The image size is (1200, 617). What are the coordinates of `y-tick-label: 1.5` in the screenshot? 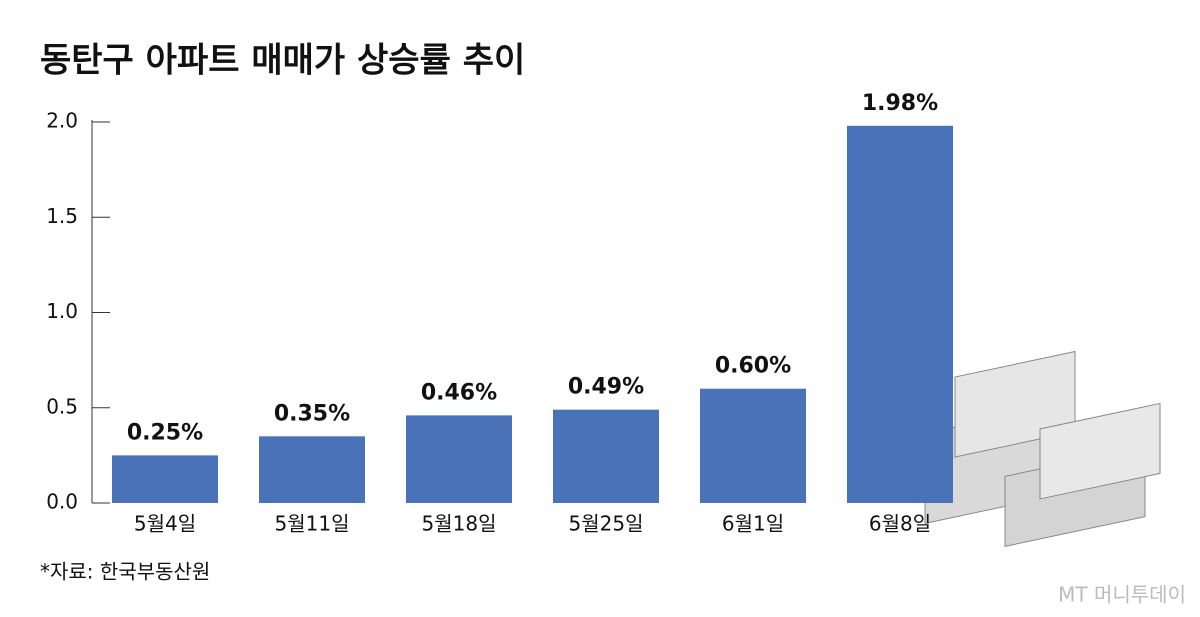 It's located at (62, 216).